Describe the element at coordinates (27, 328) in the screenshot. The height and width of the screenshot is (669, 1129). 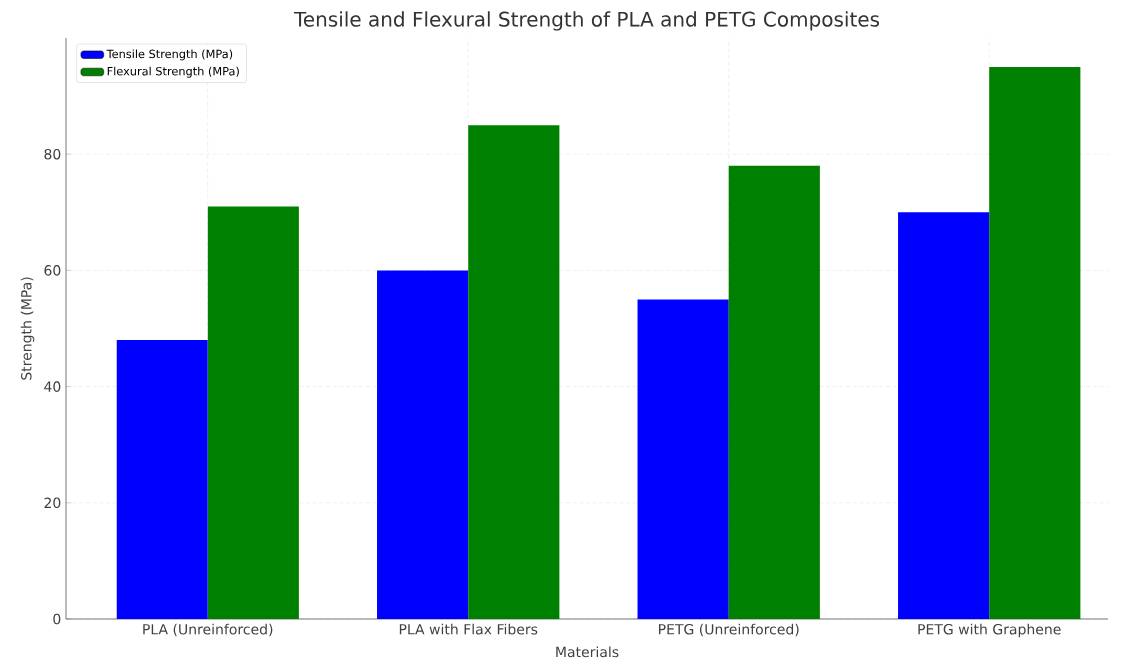
I see `y-axis-title: Strength (MPa)` at that location.